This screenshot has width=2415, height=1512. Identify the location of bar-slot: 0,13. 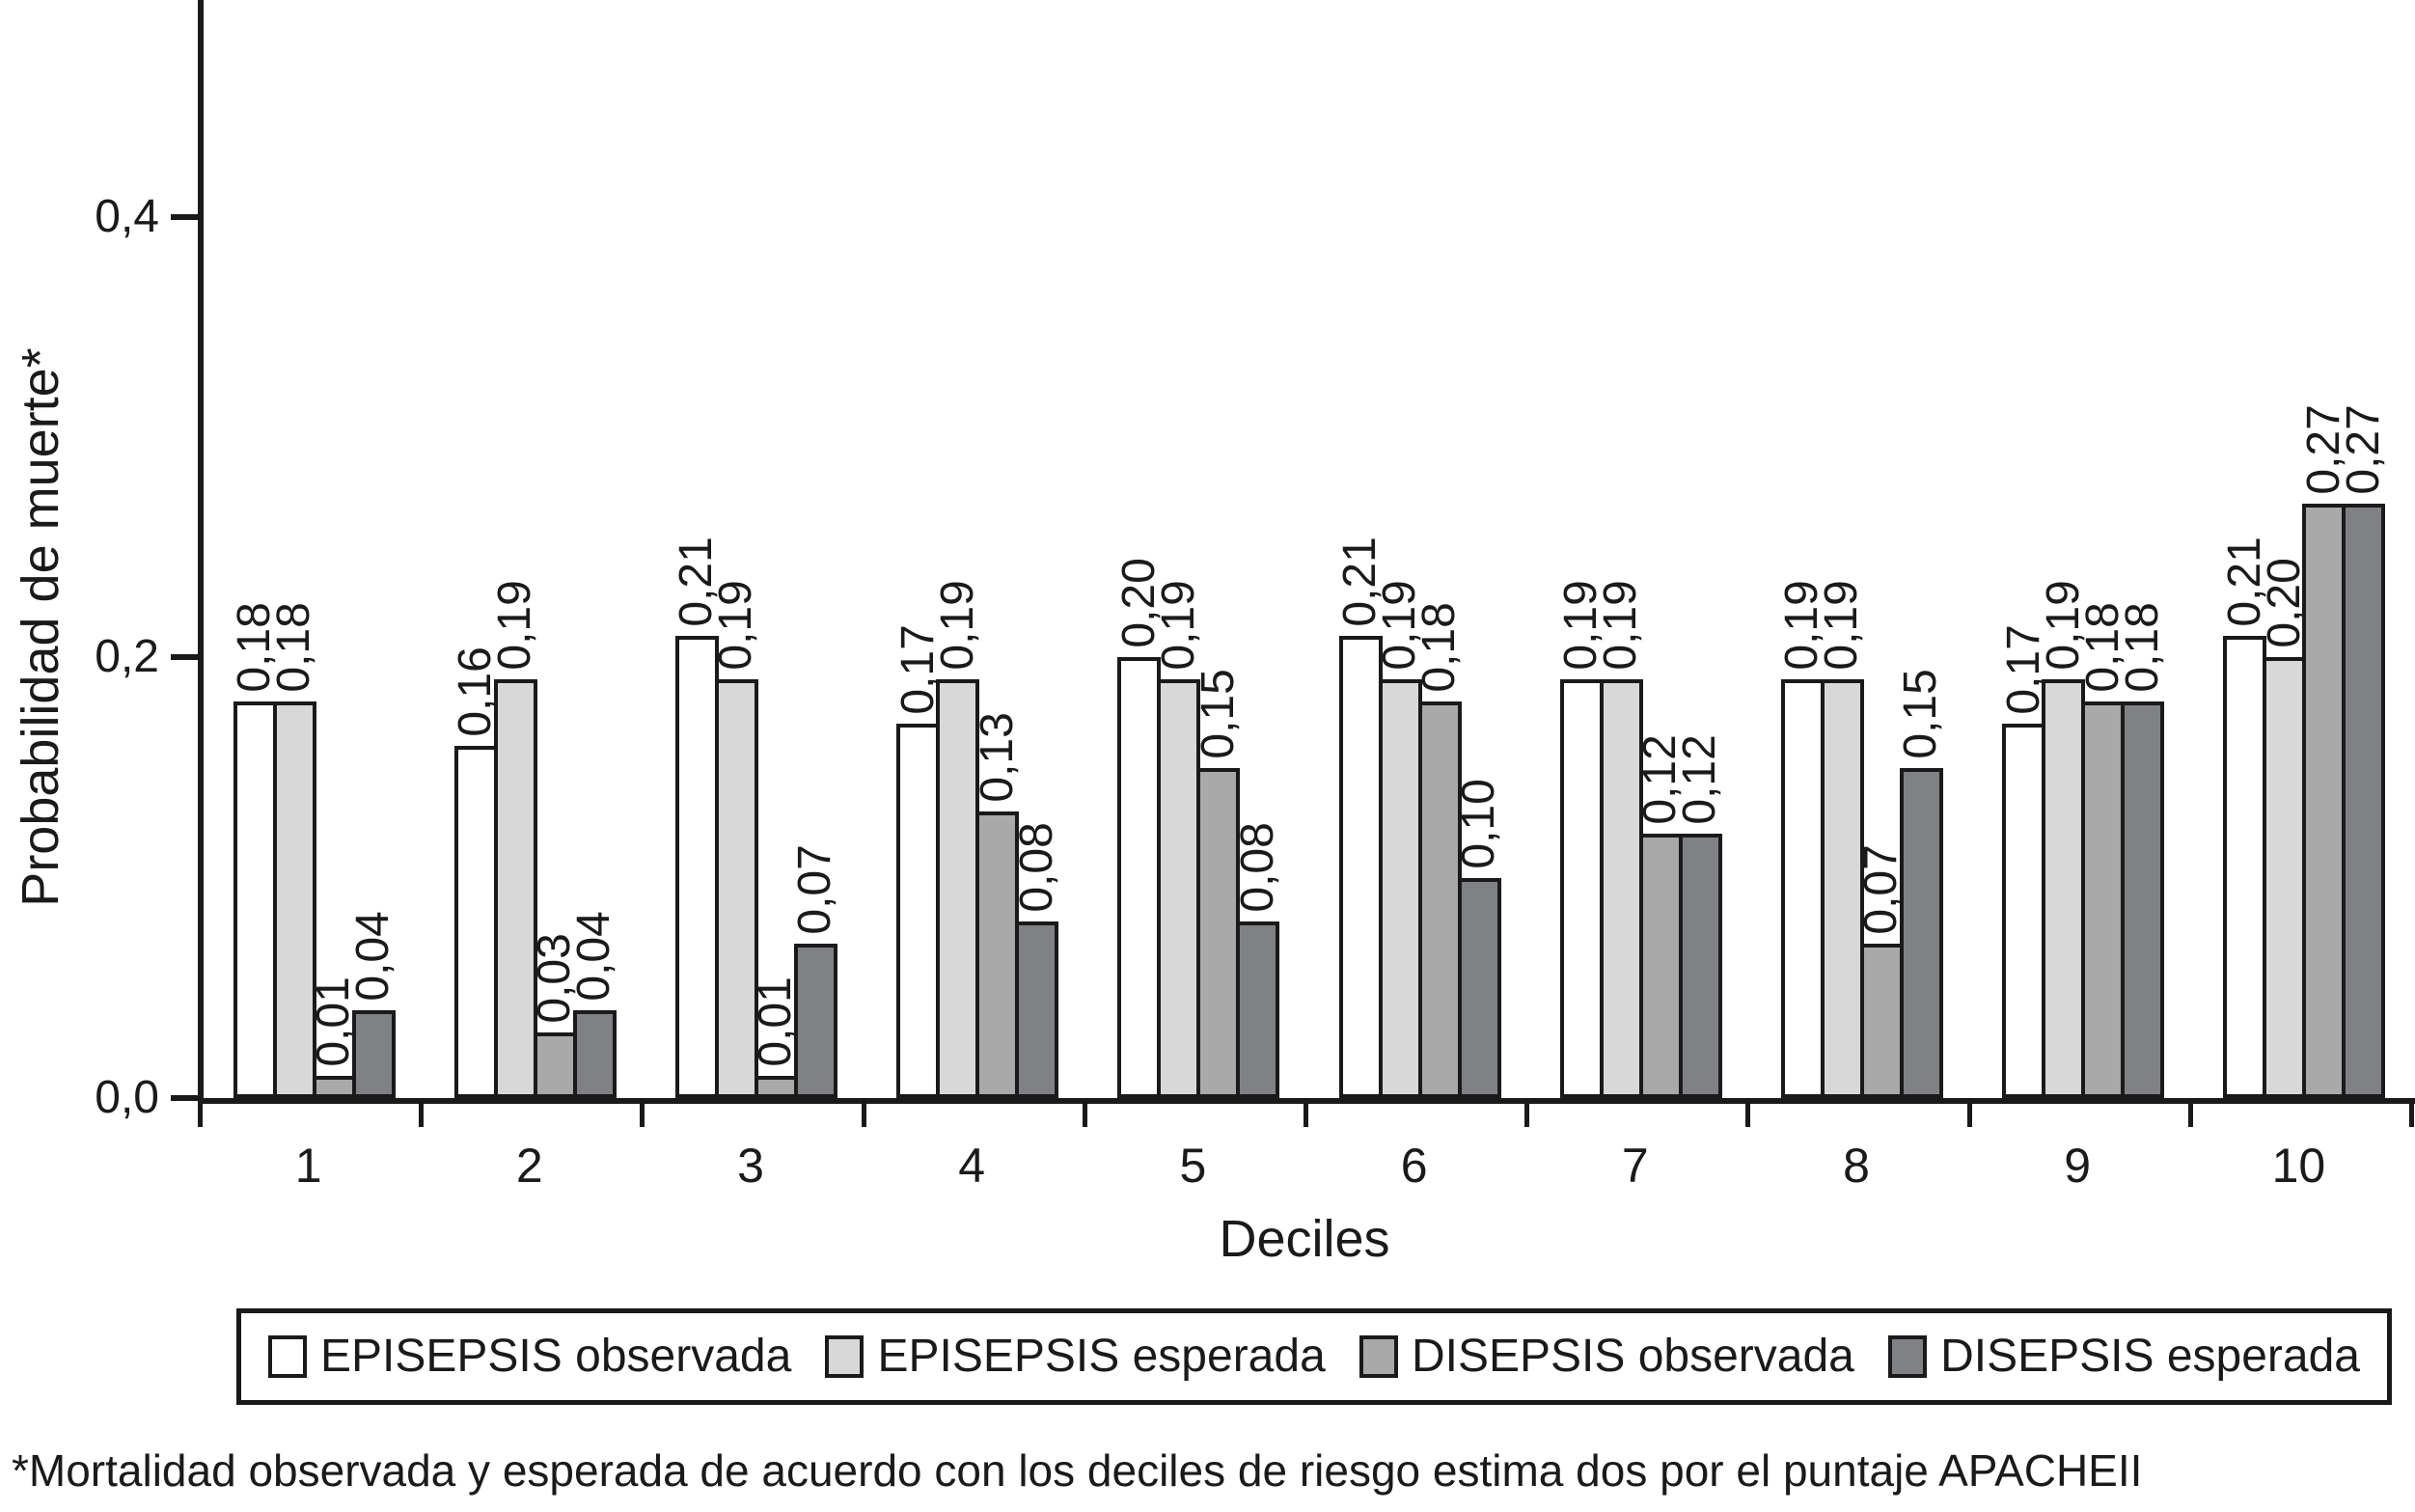
(997, 549).